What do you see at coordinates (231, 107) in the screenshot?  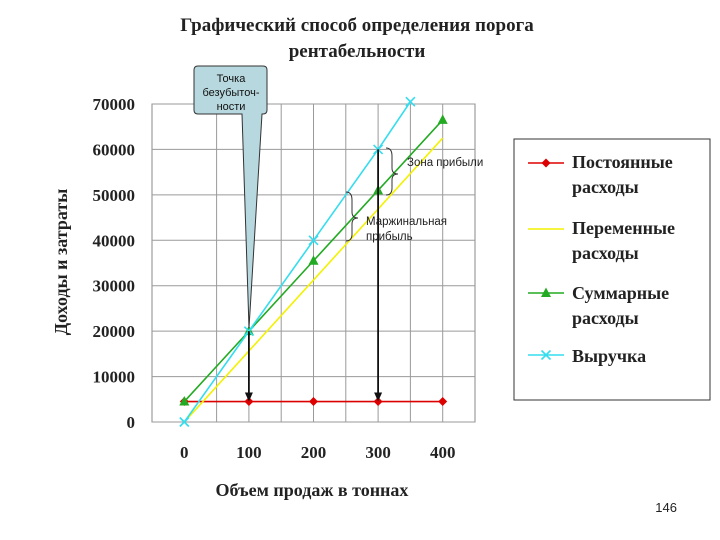 I see `callout-line3: ности` at bounding box center [231, 107].